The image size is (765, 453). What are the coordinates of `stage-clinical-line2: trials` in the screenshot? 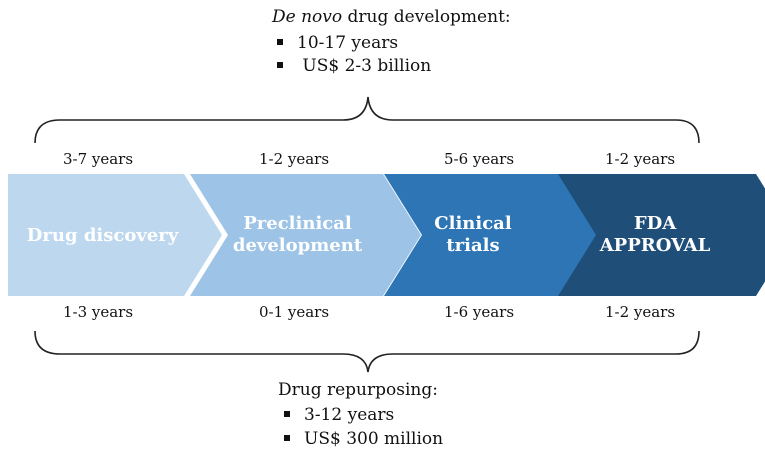 It's located at (473, 245).